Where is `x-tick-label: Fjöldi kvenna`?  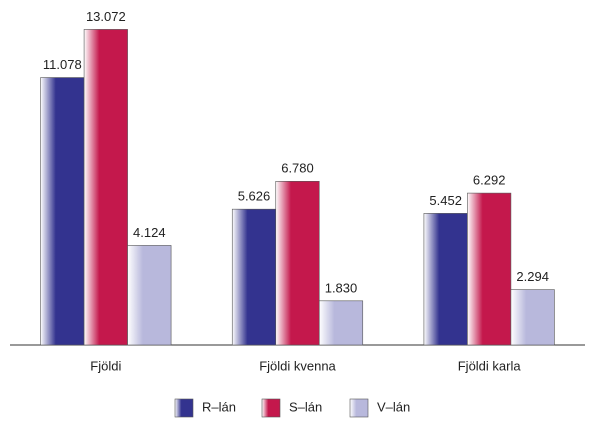
x-tick-label: Fjöldi kvenna is located at coordinates (297, 365).